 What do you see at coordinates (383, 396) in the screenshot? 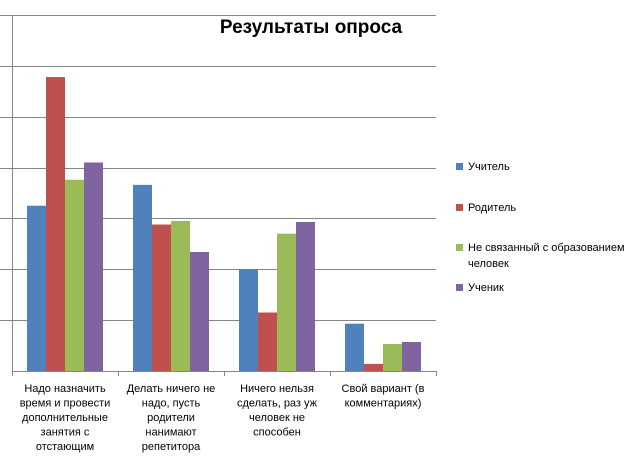
I see `category-label: Свой вариант (в комментариях)` at bounding box center [383, 396].